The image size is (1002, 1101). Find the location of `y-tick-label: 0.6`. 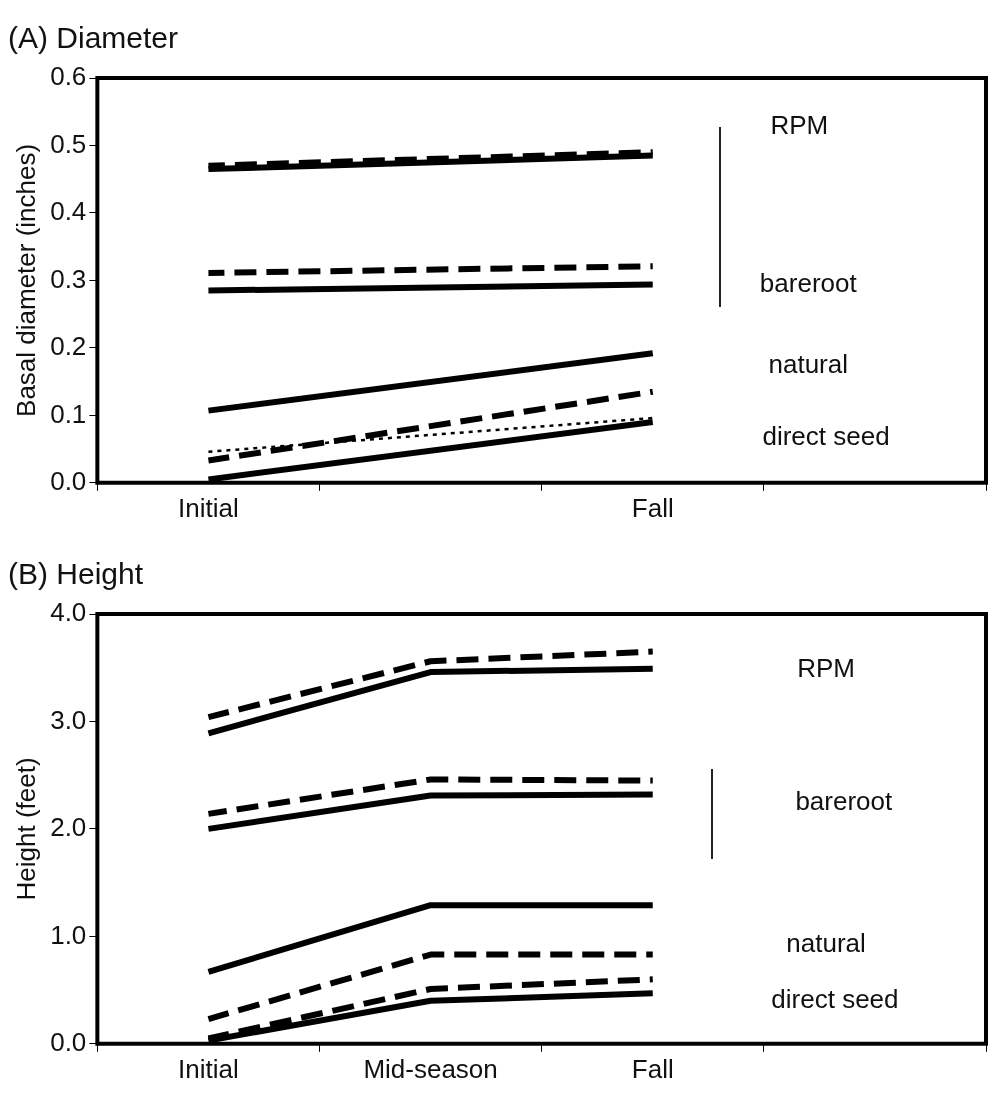

y-tick-label: 0.6 is located at coordinates (68, 76).